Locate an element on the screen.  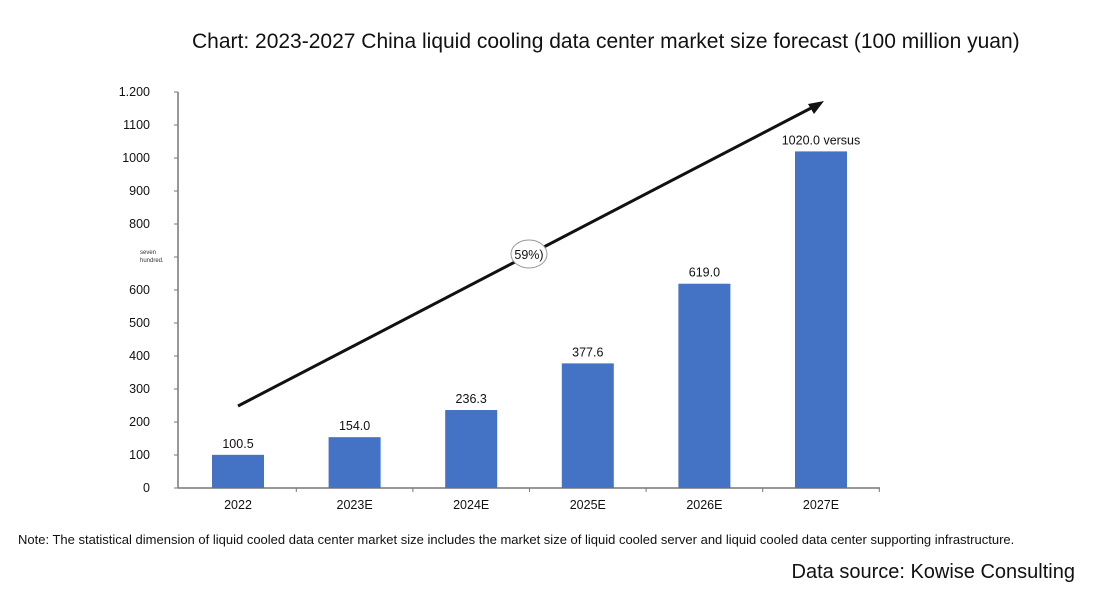
data-label: 377.6 is located at coordinates (587, 352).